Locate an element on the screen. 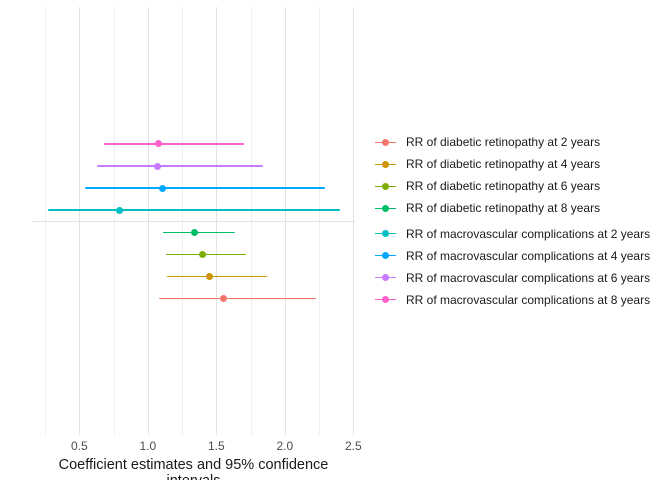  legend-item-label: RR of diabetic retinopathy at 6 years is located at coordinates (503, 186).